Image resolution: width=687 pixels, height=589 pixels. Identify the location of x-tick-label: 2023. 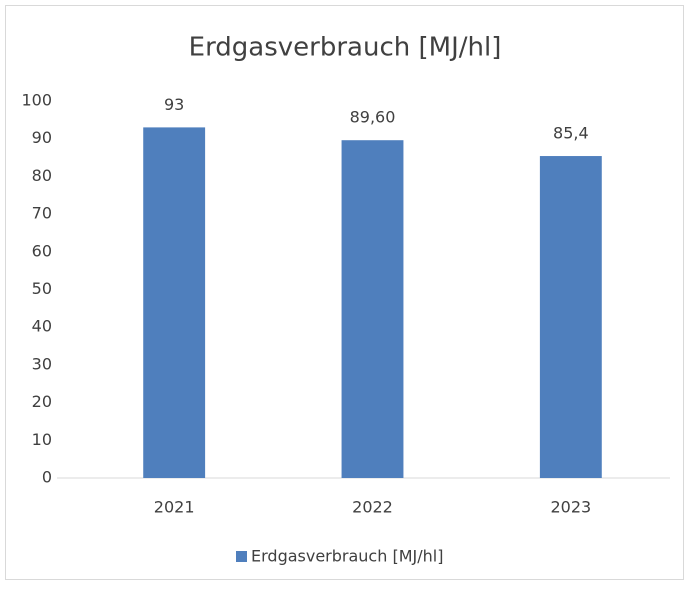
(570, 507).